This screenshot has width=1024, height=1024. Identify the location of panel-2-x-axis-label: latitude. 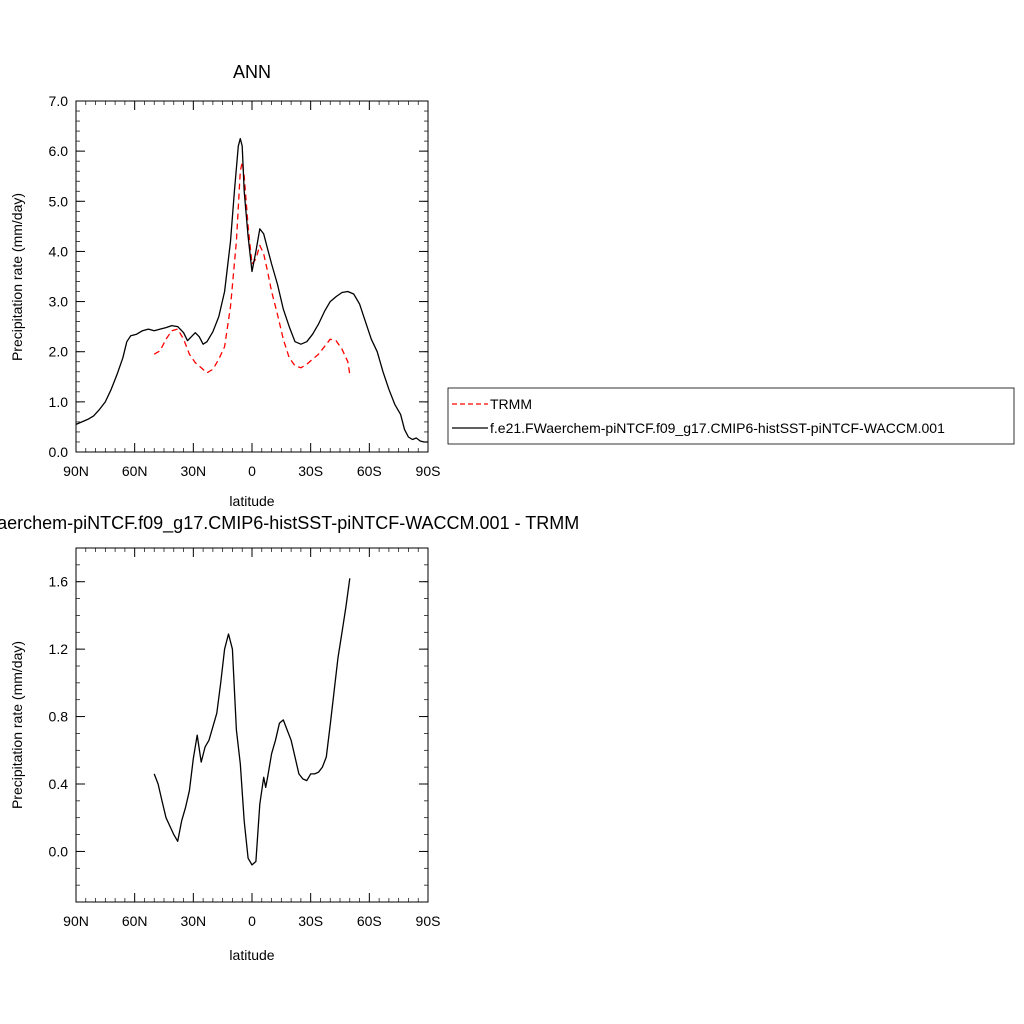
(251, 955).